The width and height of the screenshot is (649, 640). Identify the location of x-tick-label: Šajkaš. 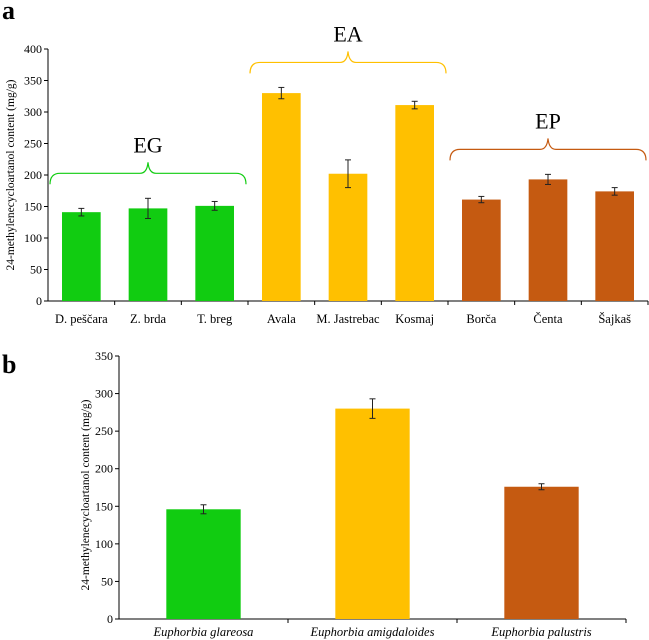
(614, 319).